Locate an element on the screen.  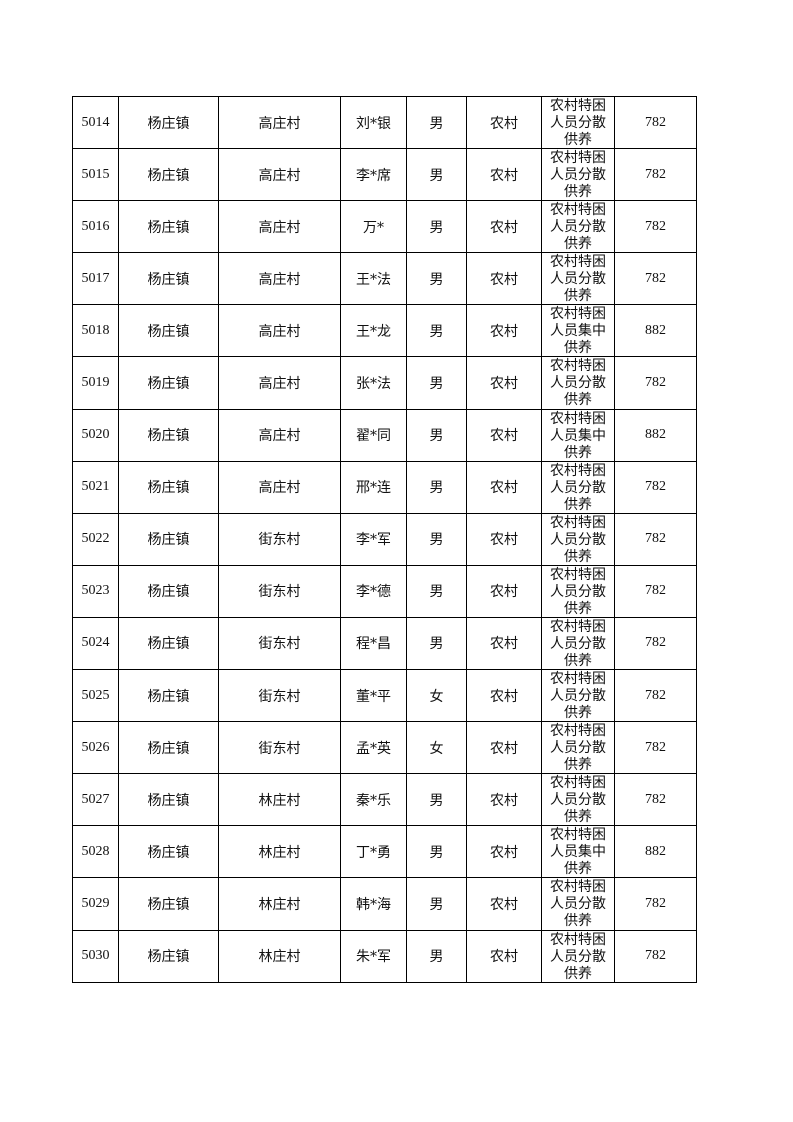
name-cell: 王*龙 is located at coordinates (374, 331).